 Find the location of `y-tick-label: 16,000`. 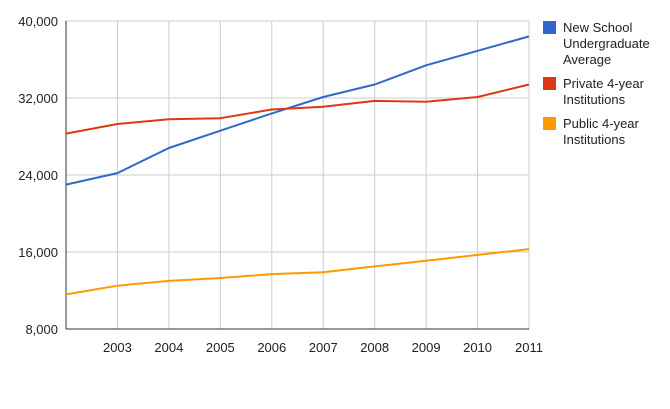

y-tick-label: 16,000 is located at coordinates (38, 252).